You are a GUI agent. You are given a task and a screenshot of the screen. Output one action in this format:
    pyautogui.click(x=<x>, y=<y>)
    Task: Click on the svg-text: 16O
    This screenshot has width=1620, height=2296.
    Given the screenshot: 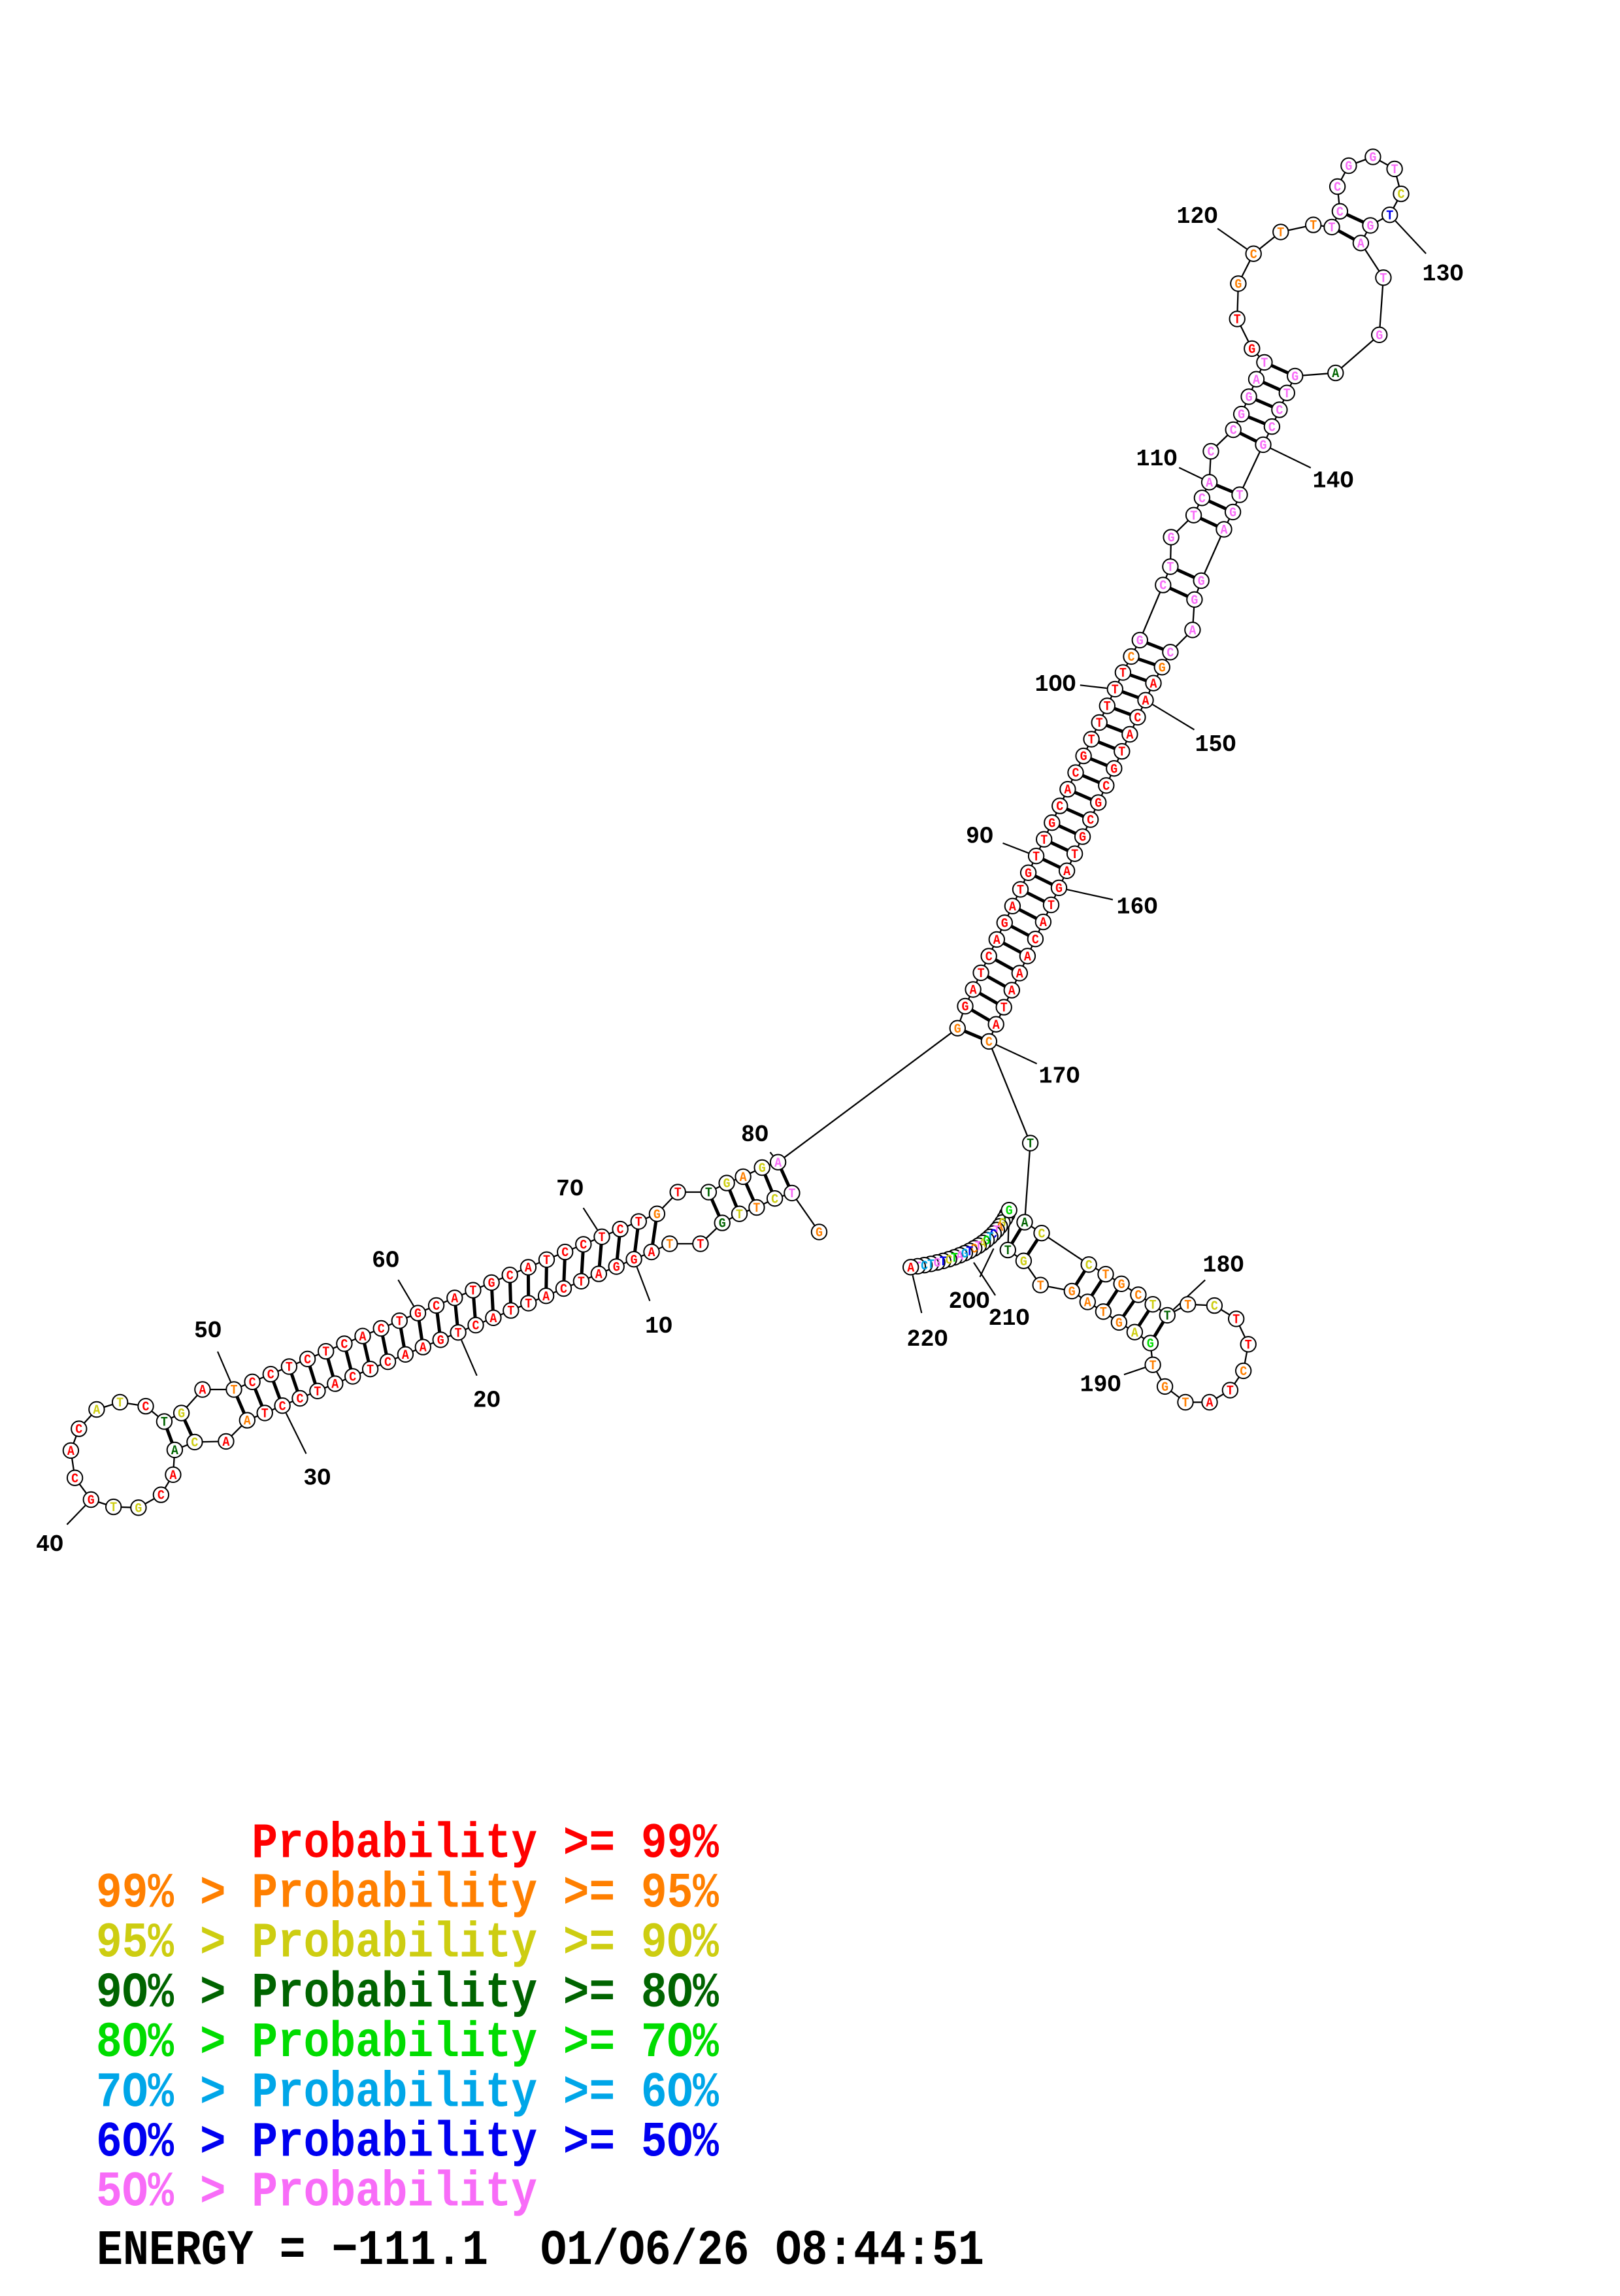 What is the action you would take?
    pyautogui.click(x=1137, y=907)
    